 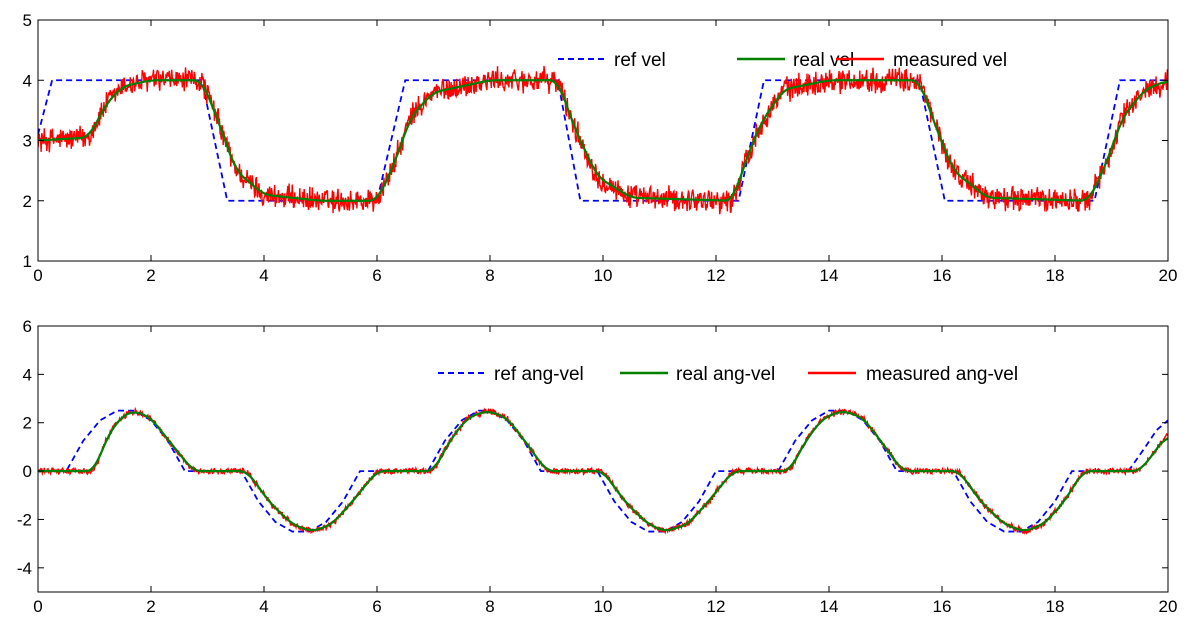 What do you see at coordinates (942, 374) in the screenshot?
I see `legend-label: measured ang-vel` at bounding box center [942, 374].